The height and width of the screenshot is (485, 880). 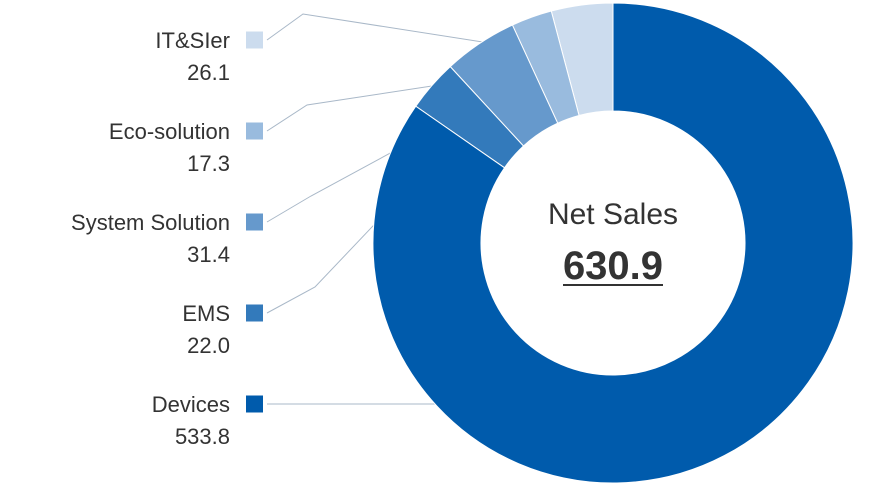 I want to click on legend-value-ems: 22.0, so click(x=208, y=345).